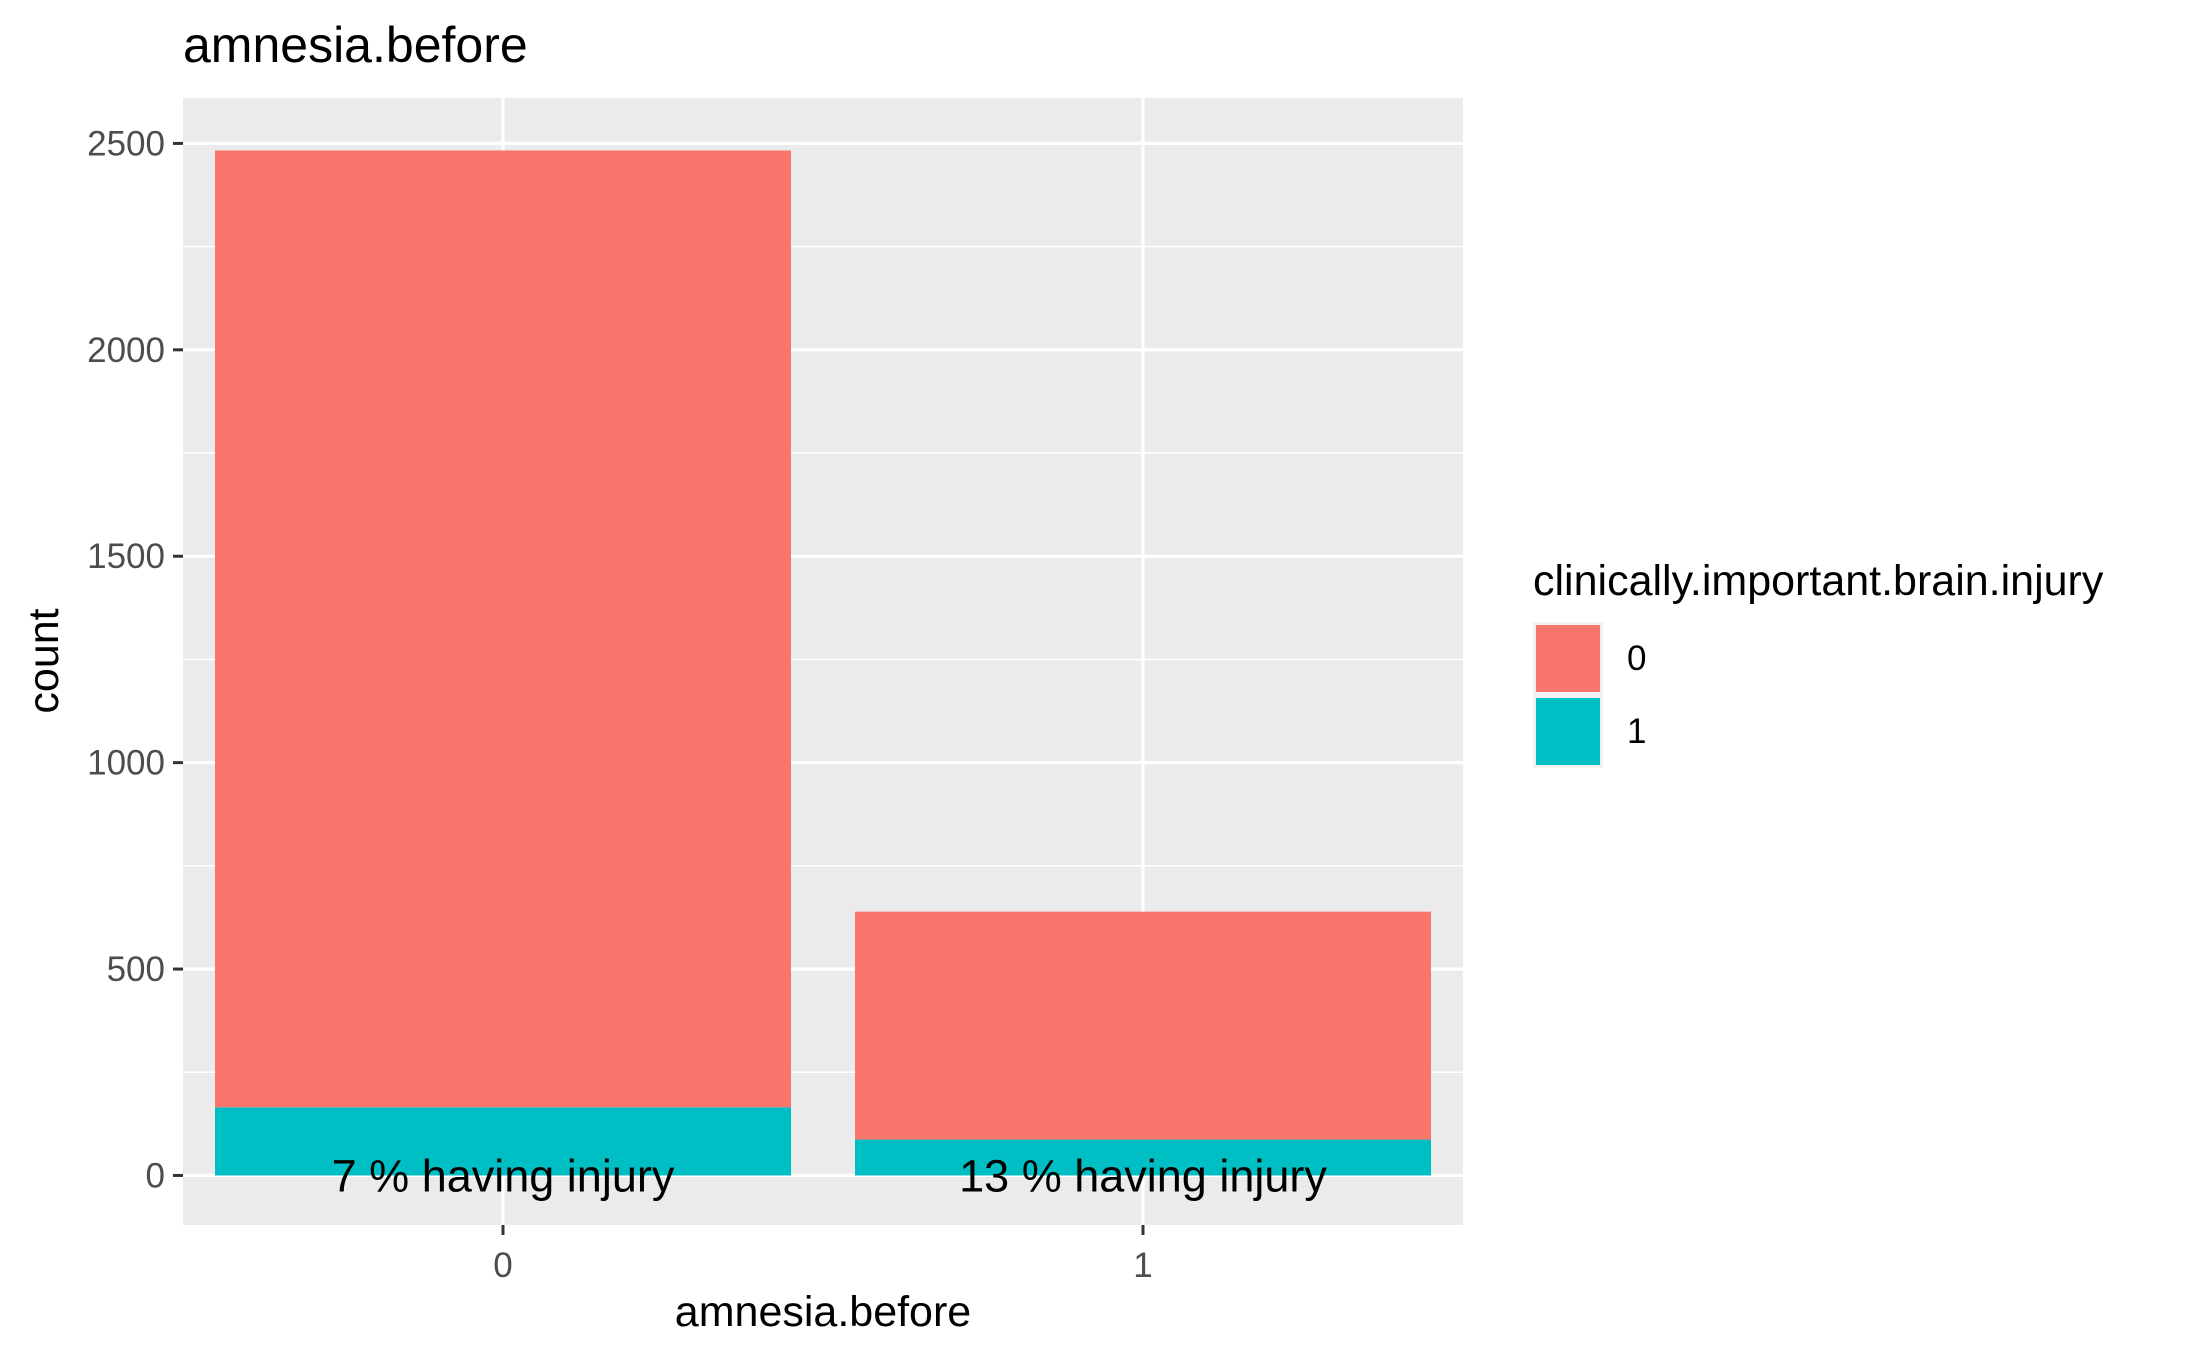  What do you see at coordinates (1818, 581) in the screenshot?
I see `legend-title: clinically.important.brain.injury` at bounding box center [1818, 581].